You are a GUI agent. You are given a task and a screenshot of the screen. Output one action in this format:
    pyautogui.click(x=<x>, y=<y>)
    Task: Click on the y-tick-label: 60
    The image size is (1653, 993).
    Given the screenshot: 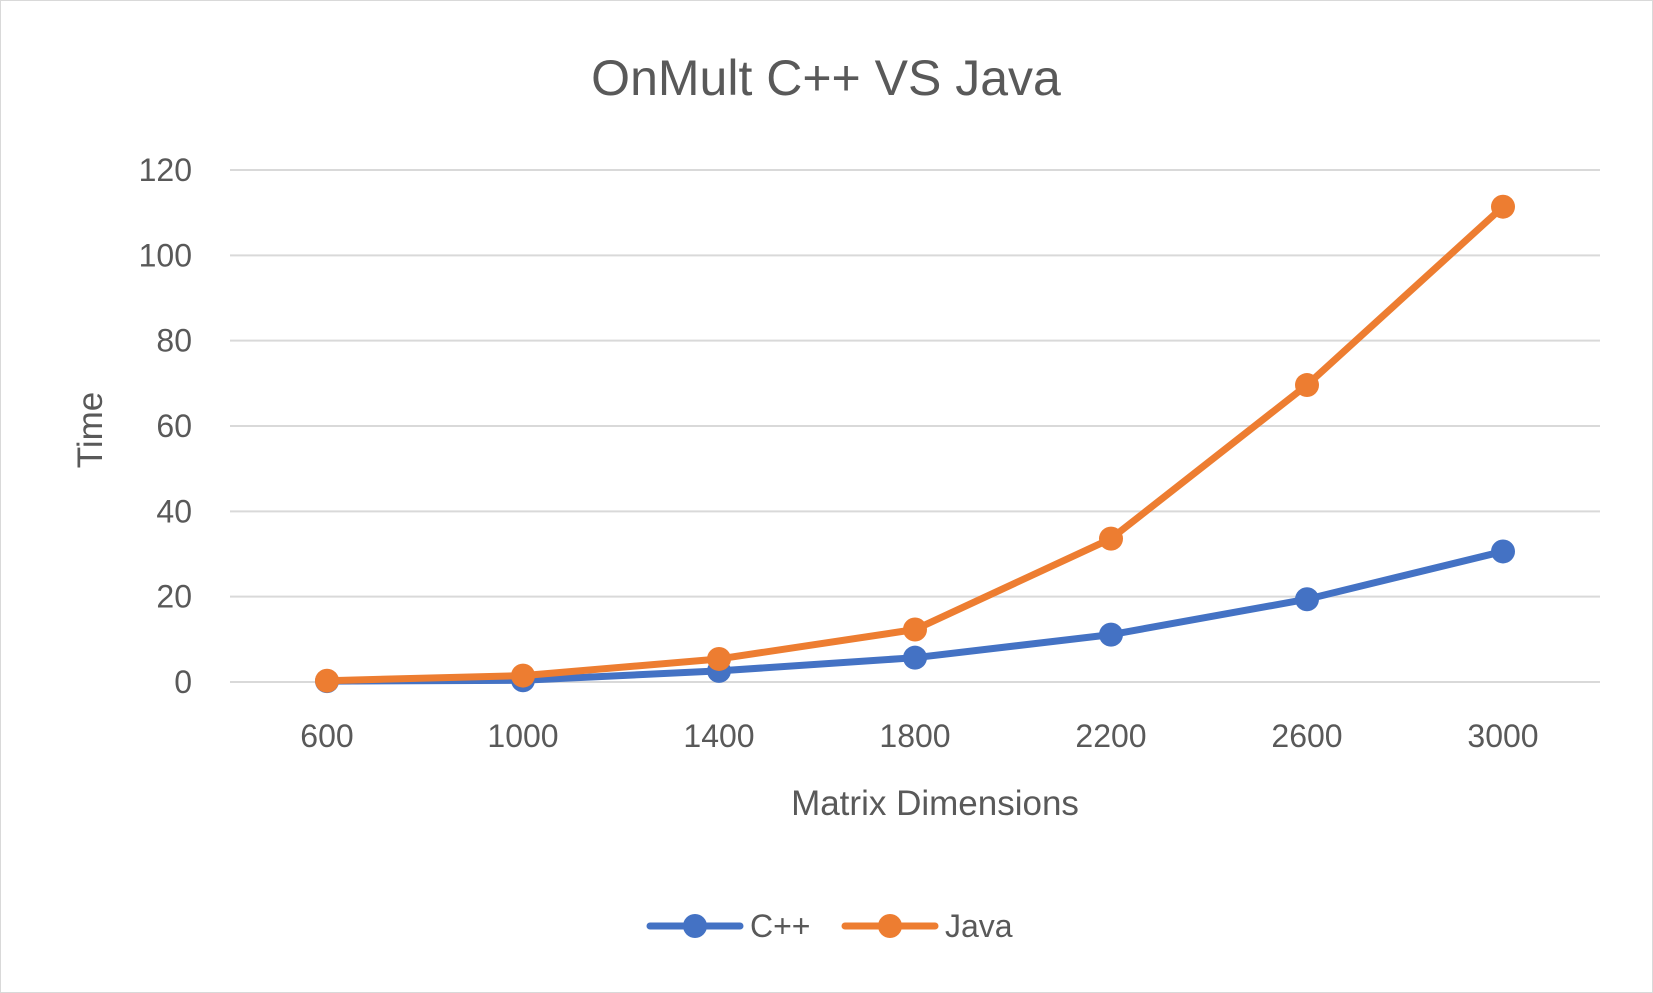 What is the action you would take?
    pyautogui.click(x=174, y=426)
    